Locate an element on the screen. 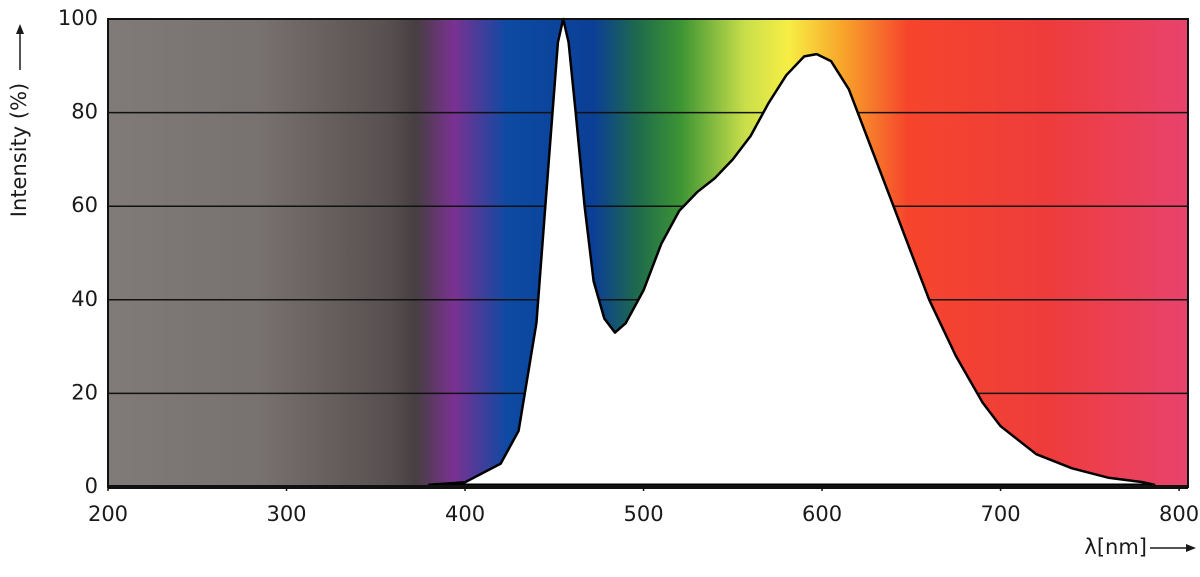 The height and width of the screenshot is (577, 1200). y-tick-label: 100 is located at coordinates (78, 18).